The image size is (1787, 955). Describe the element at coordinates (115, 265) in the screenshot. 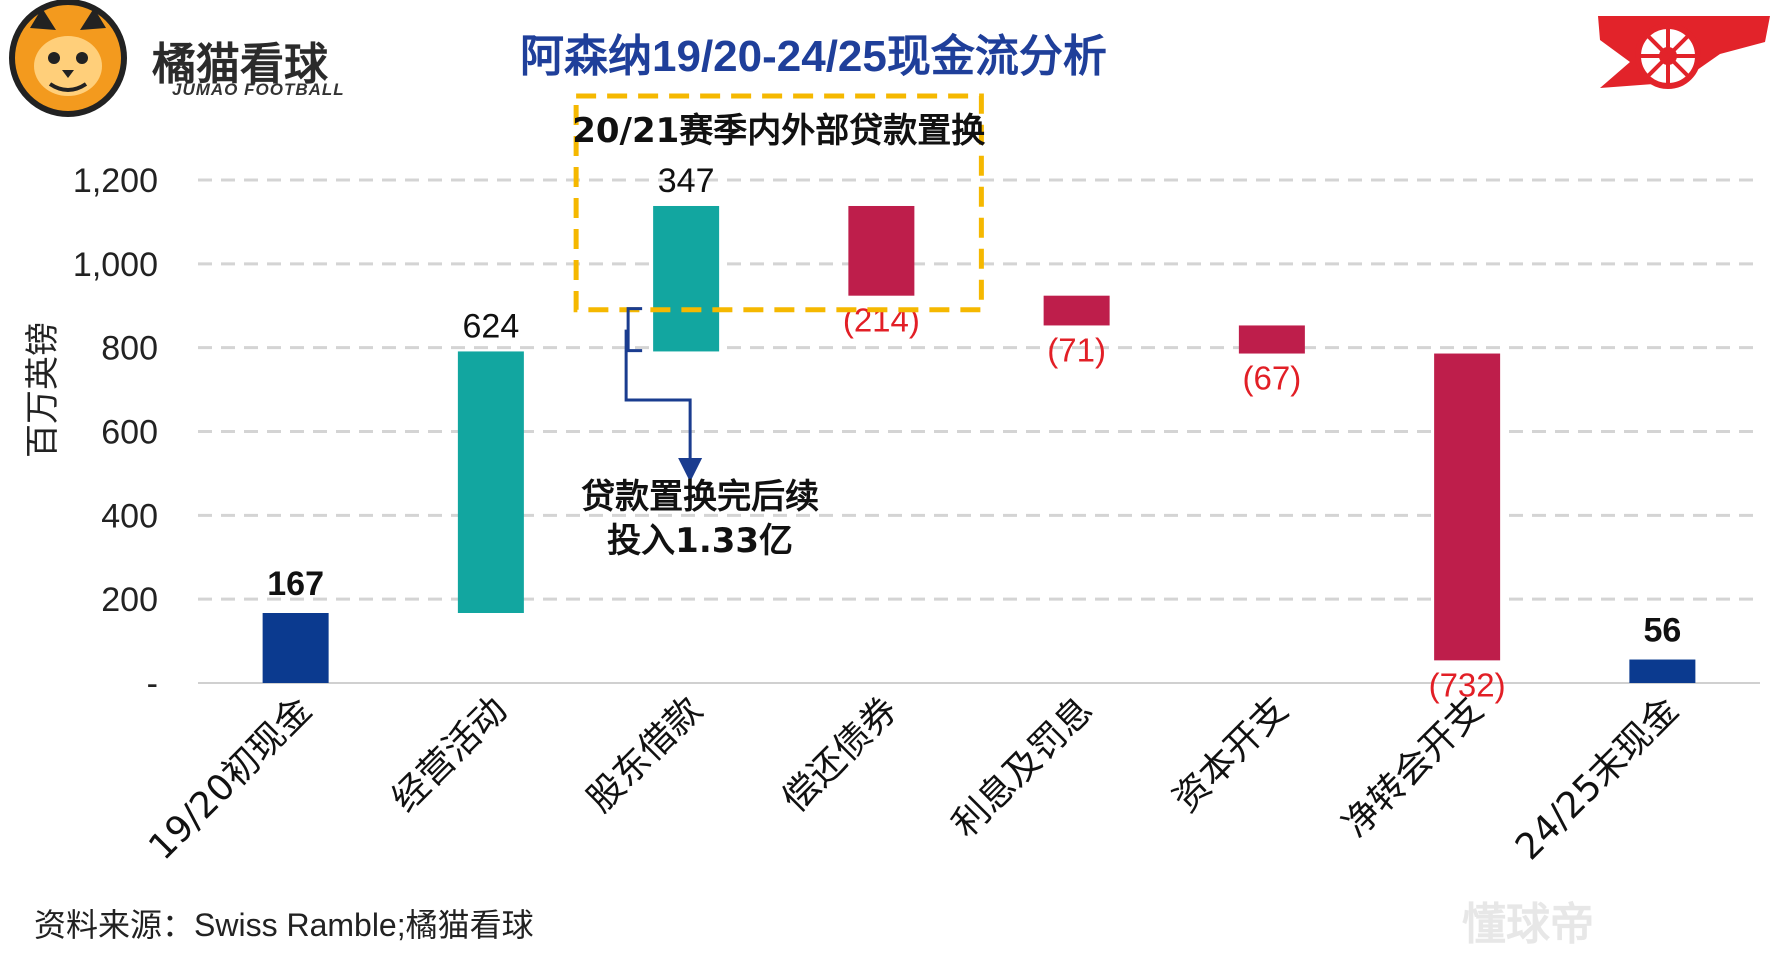

I see `y-tick-label: 1,000` at that location.